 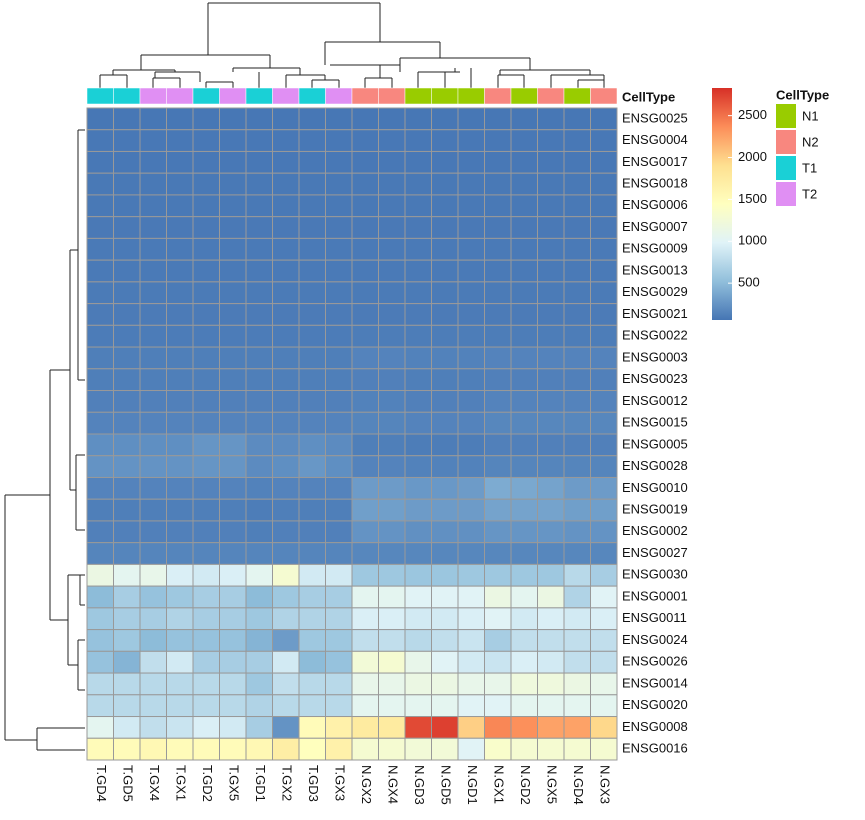 I want to click on column-label: N.GD4, so click(x=578, y=785).